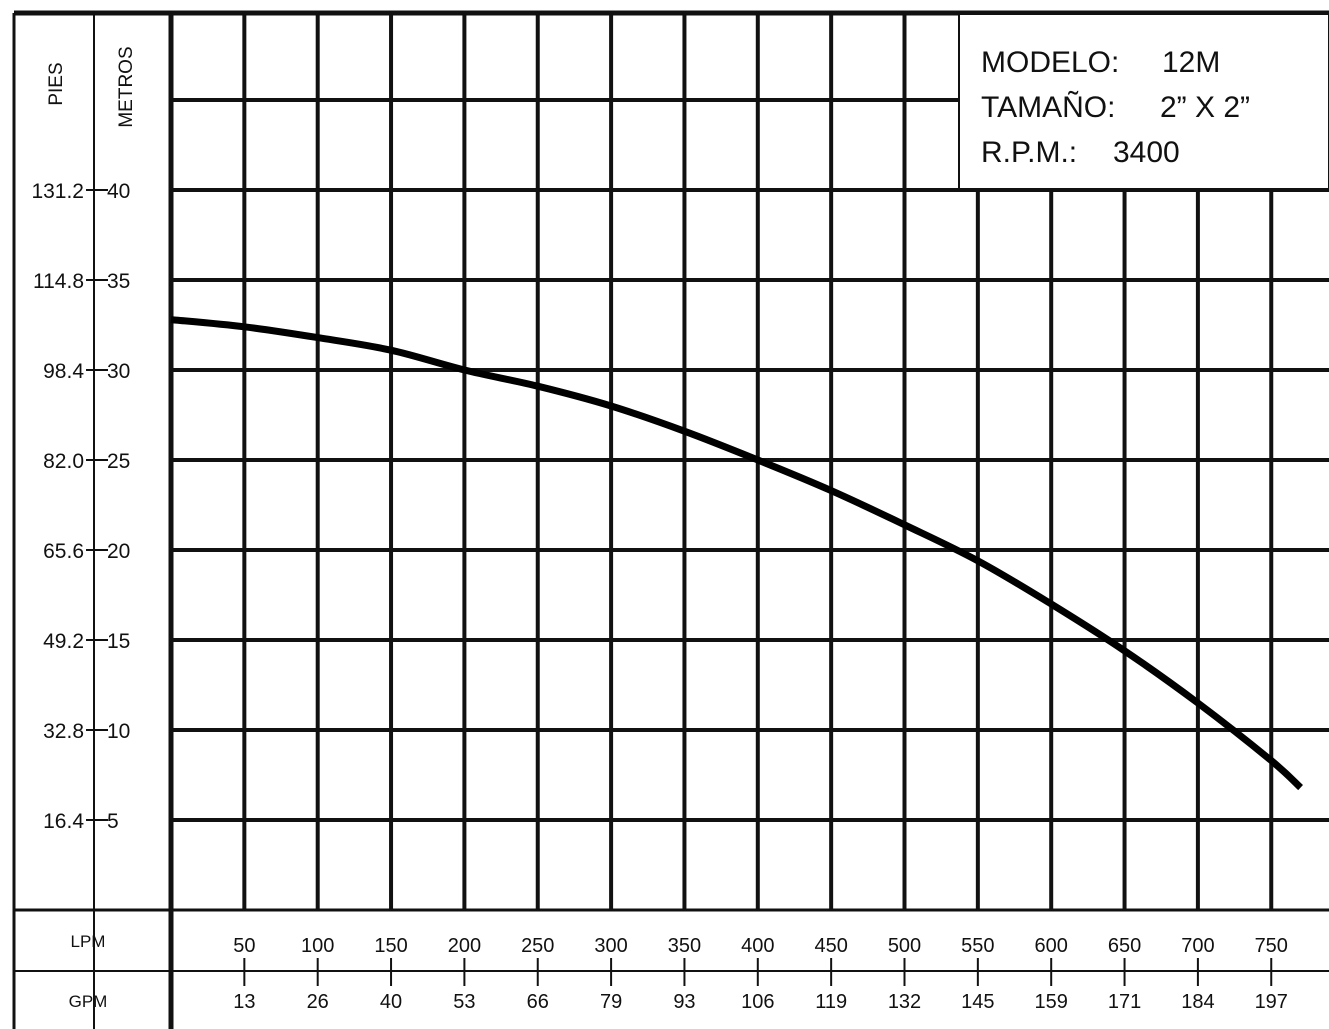 The image size is (1329, 1029). Describe the element at coordinates (63, 371) in the screenshot. I see `y-tick-label-feet: 98.4` at that location.